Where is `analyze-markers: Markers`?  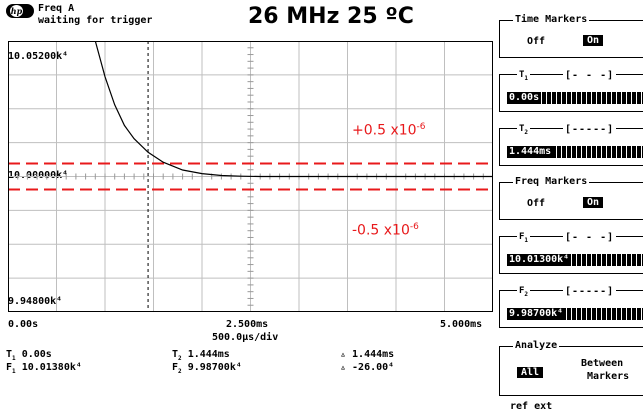 analyze-markers: Markers is located at coordinates (608, 376).